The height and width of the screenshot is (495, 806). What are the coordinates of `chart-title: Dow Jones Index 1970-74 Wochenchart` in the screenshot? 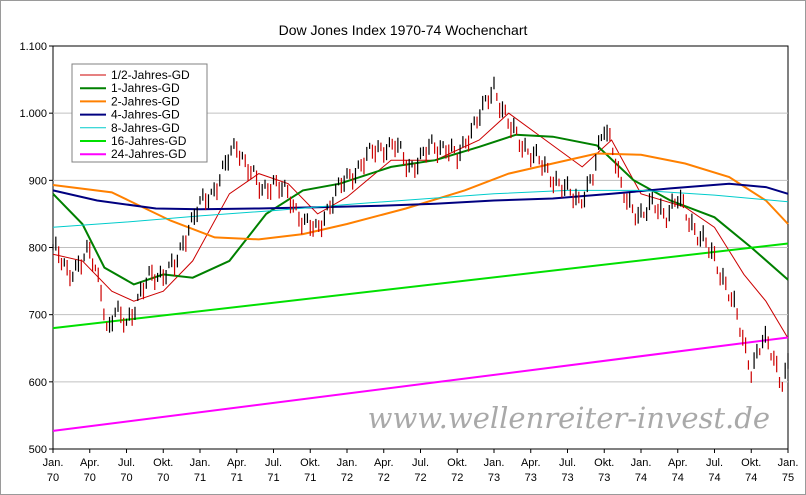 It's located at (403, 30).